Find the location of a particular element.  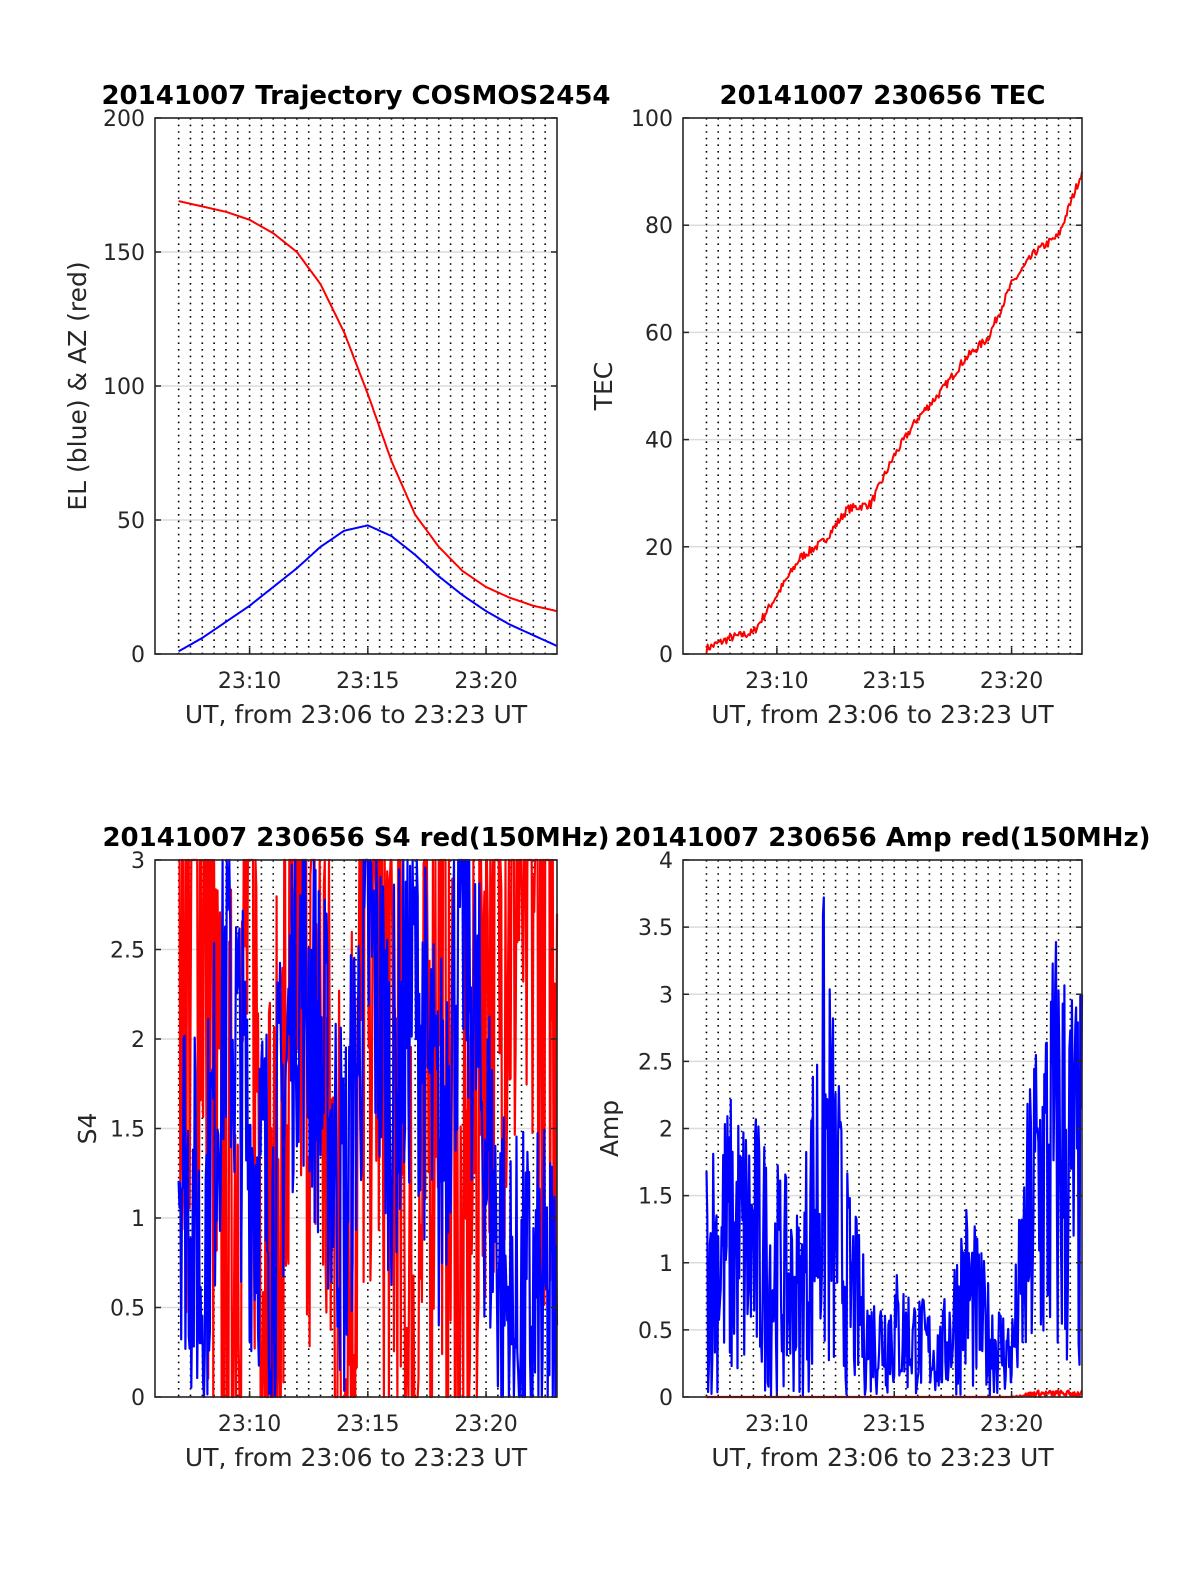

y-tick-label: 150 is located at coordinates (124, 253).